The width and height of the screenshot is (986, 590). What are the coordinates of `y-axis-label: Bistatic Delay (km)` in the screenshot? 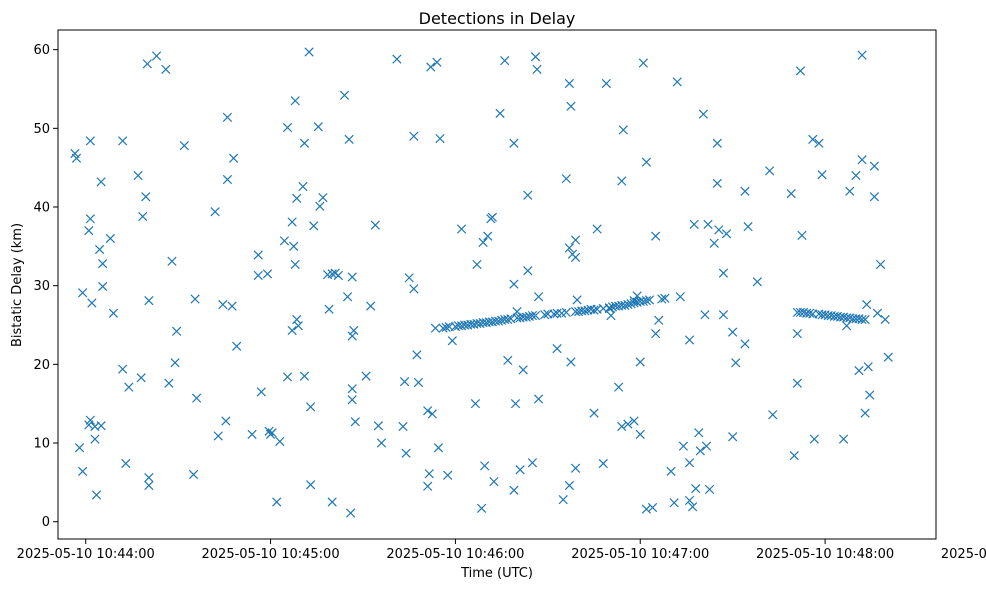 It's located at (17, 285).